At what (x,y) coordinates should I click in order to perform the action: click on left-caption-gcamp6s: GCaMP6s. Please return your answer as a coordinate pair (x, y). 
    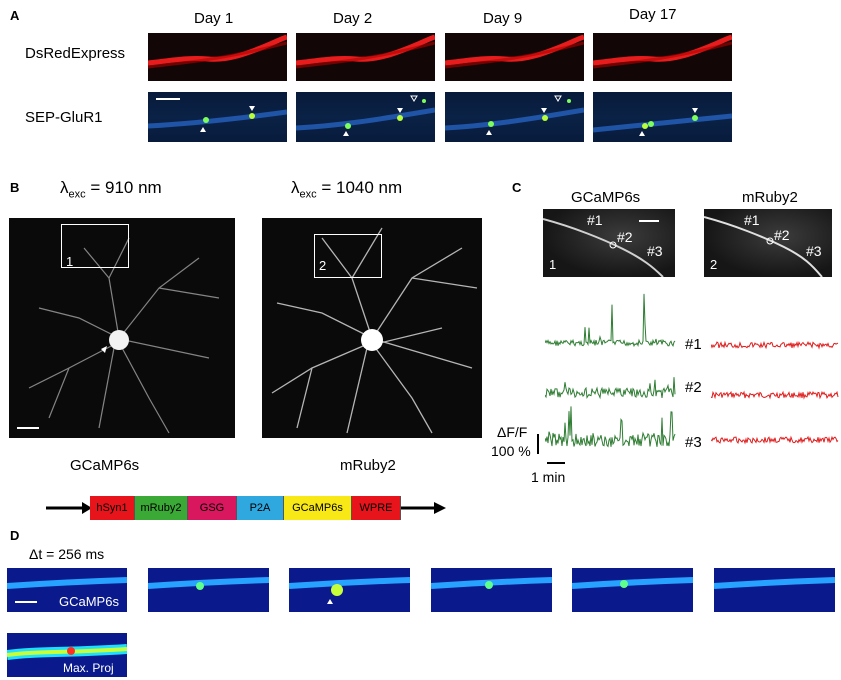
    Looking at the image, I should click on (105, 465).